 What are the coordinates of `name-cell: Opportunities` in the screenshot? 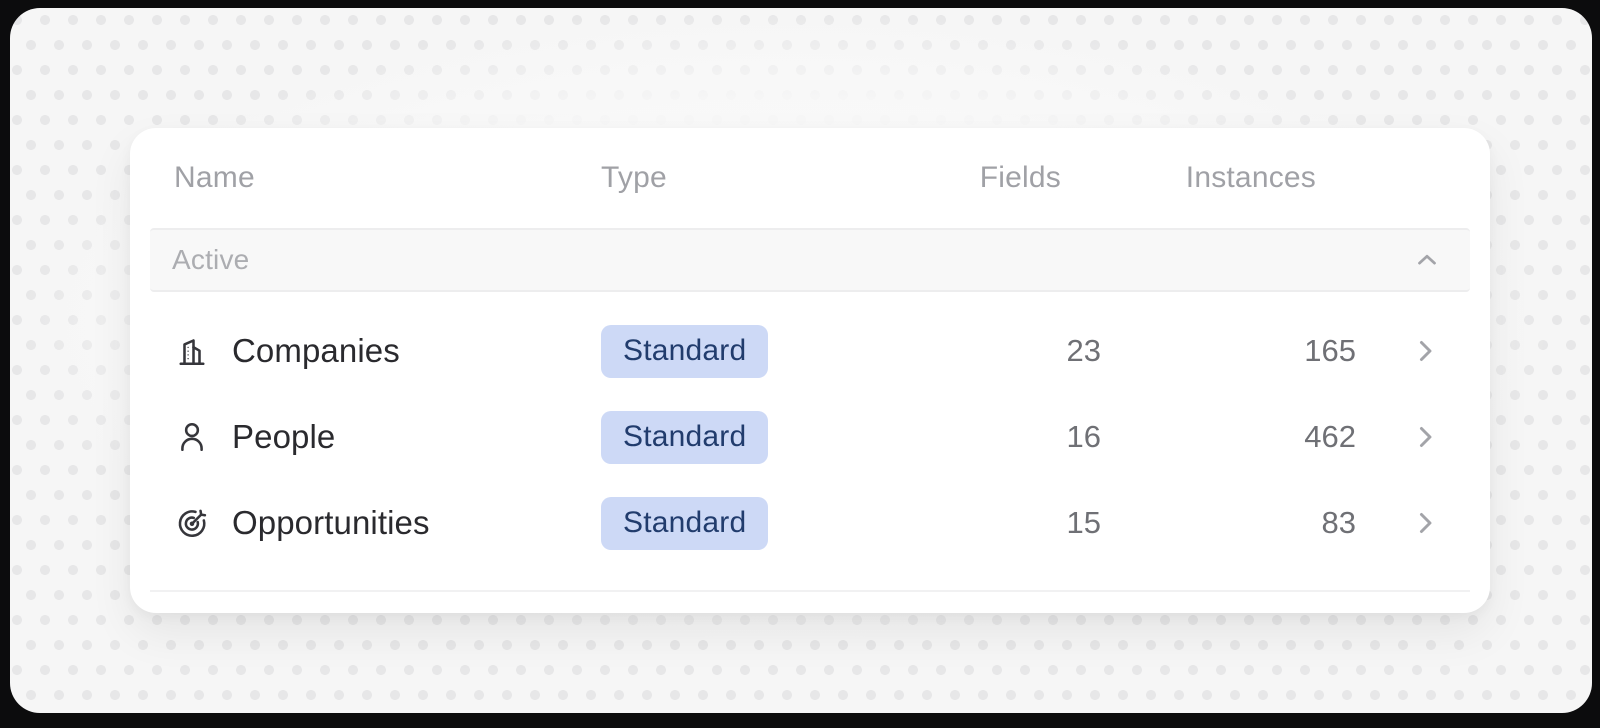 It's located at (387, 523).